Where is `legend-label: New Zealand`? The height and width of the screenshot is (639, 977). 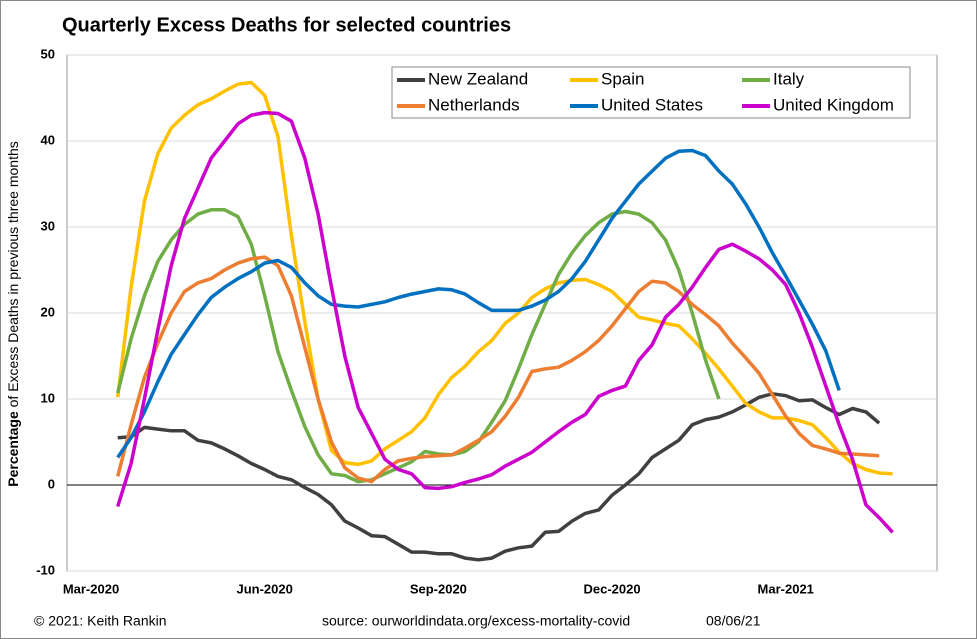 legend-label: New Zealand is located at coordinates (478, 78).